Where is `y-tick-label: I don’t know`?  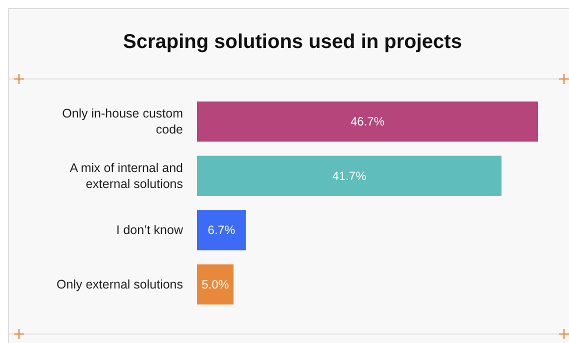 y-tick-label: I don’t know is located at coordinates (150, 230).